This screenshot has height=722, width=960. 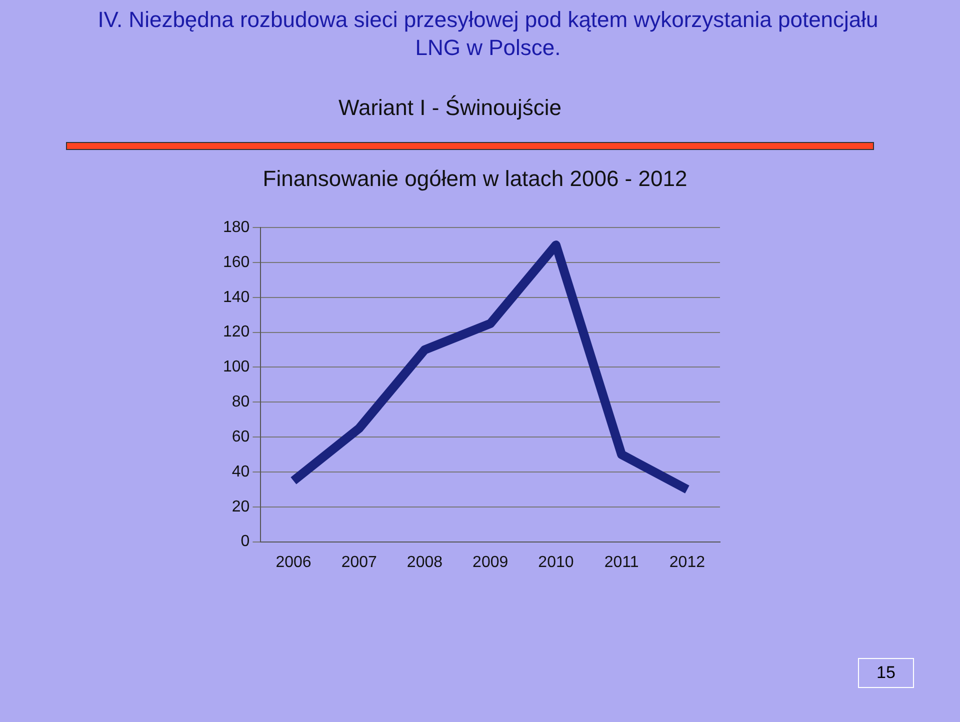 What do you see at coordinates (490, 562) in the screenshot?
I see `x-tick-label: 2009` at bounding box center [490, 562].